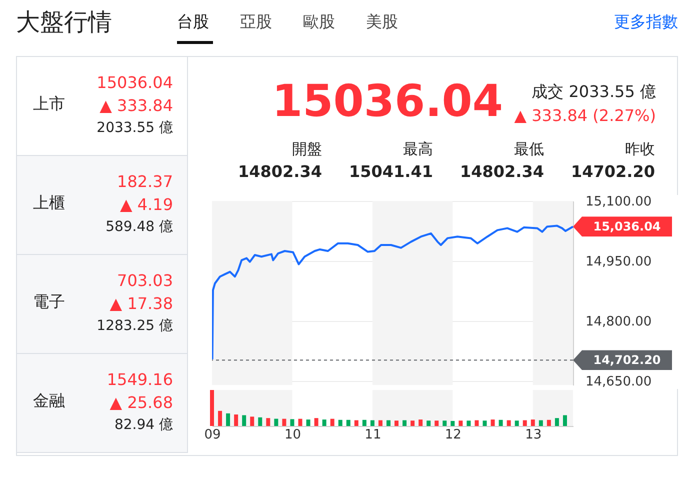 The width and height of the screenshot is (688, 479). I want to click on line-series, so click(393, 292).